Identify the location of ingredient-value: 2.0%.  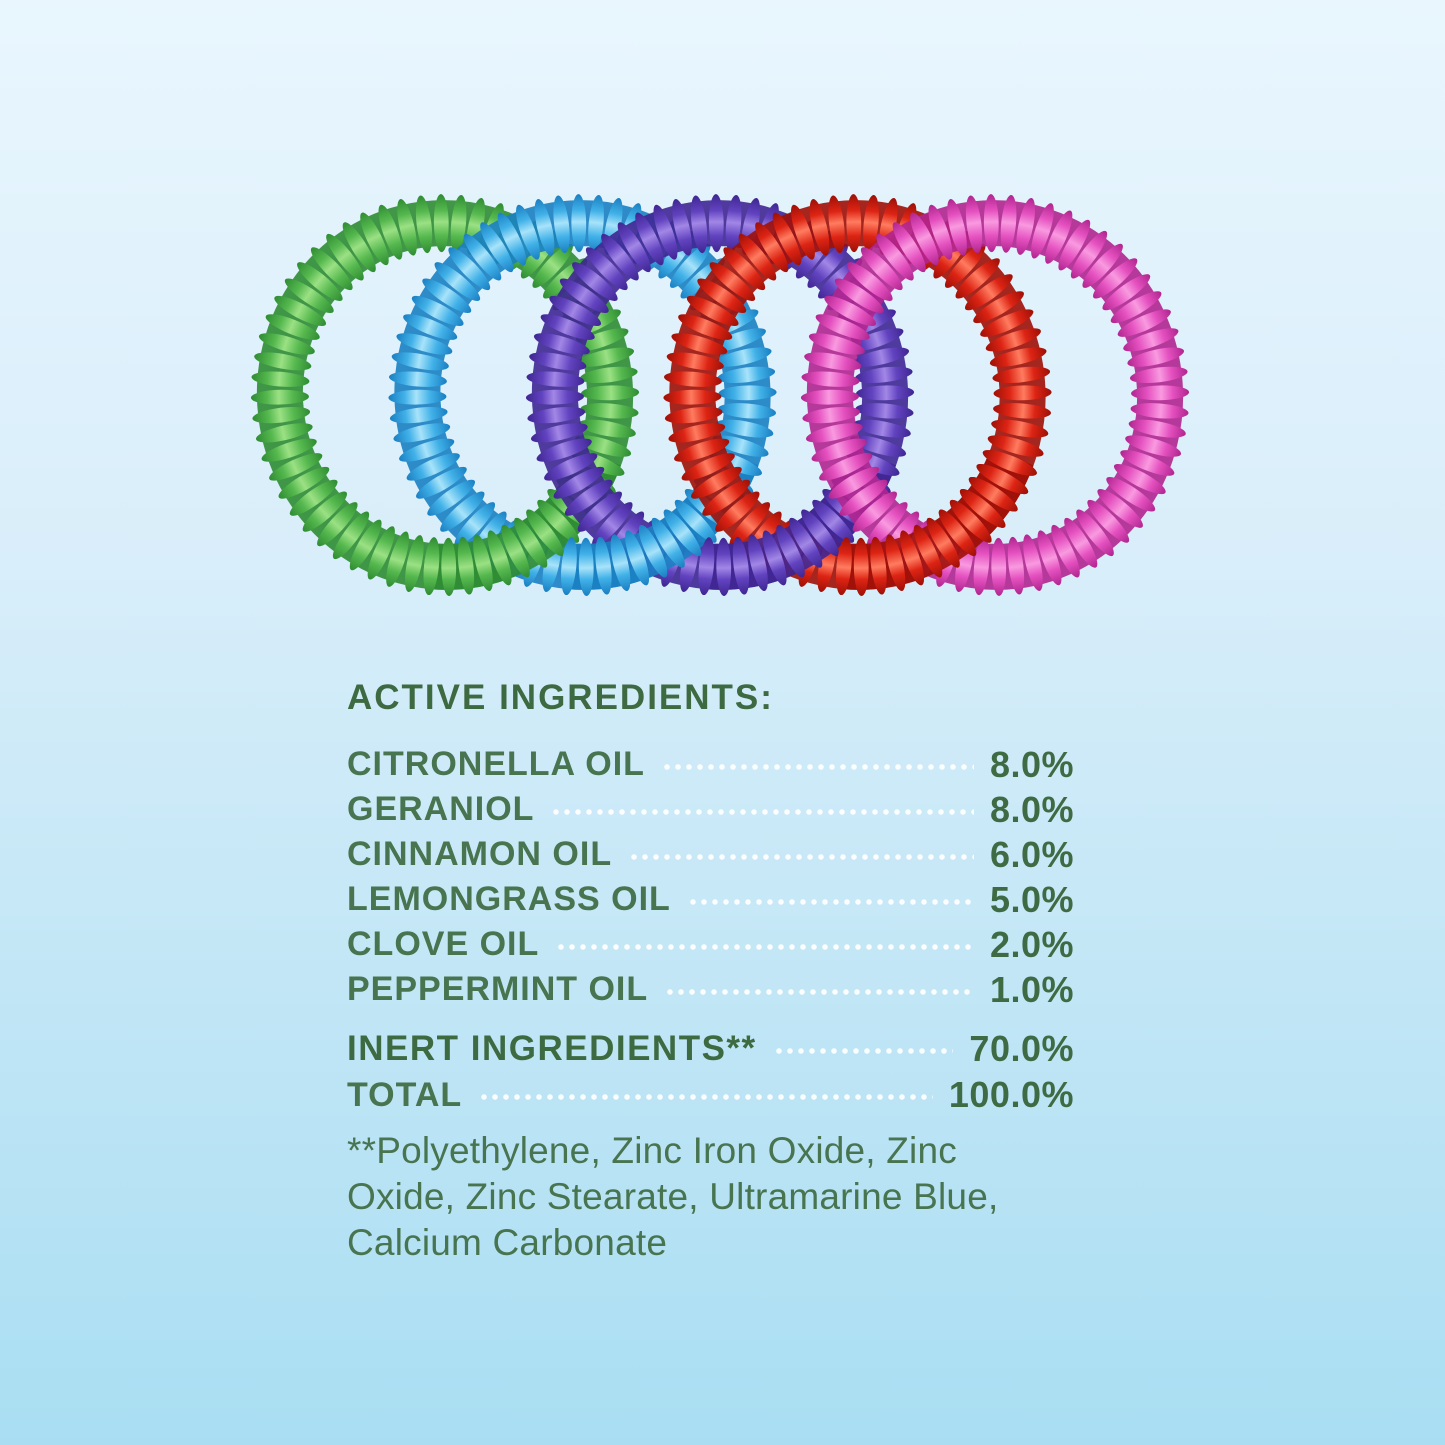
(1031, 944).